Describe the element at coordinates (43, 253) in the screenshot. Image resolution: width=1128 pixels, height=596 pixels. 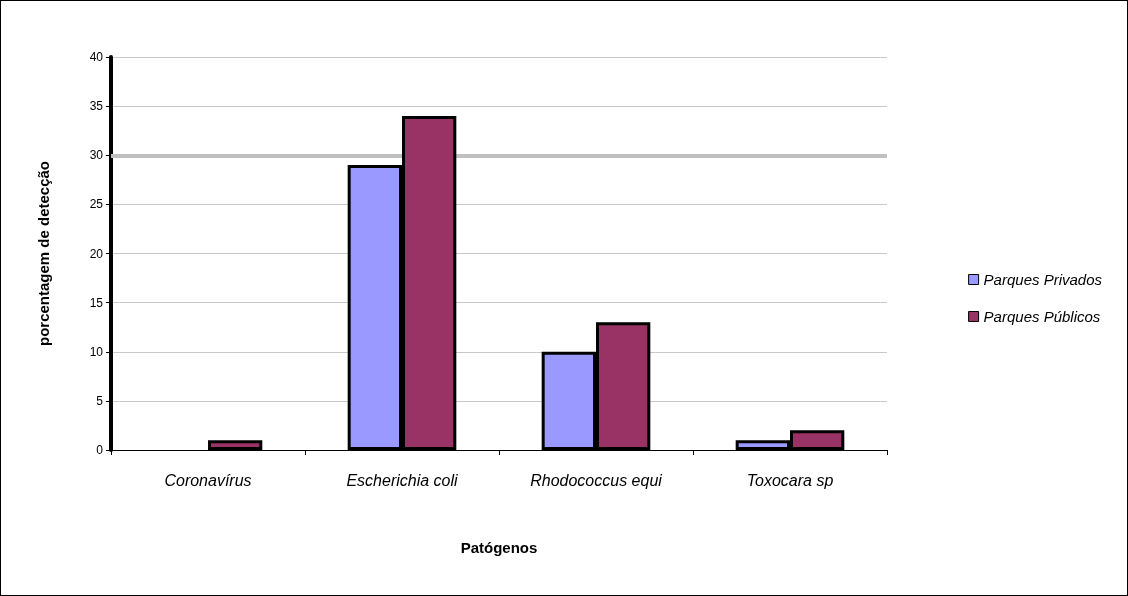
I see `y-axis-title: porcentagem de detecção` at that location.